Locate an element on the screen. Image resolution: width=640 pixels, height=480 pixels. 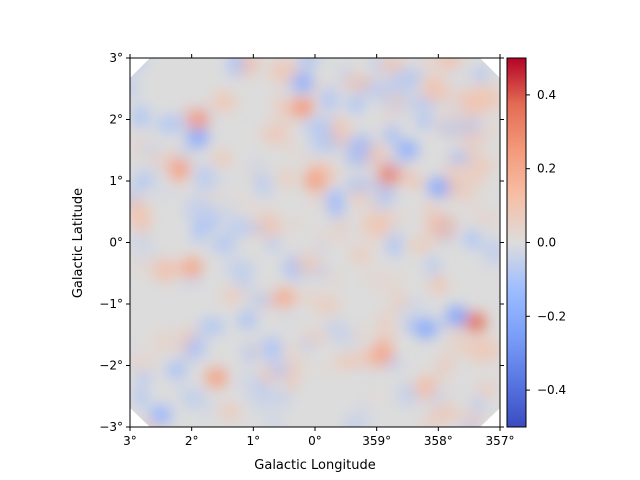
y-tick-label: 1° is located at coordinates (116, 181).